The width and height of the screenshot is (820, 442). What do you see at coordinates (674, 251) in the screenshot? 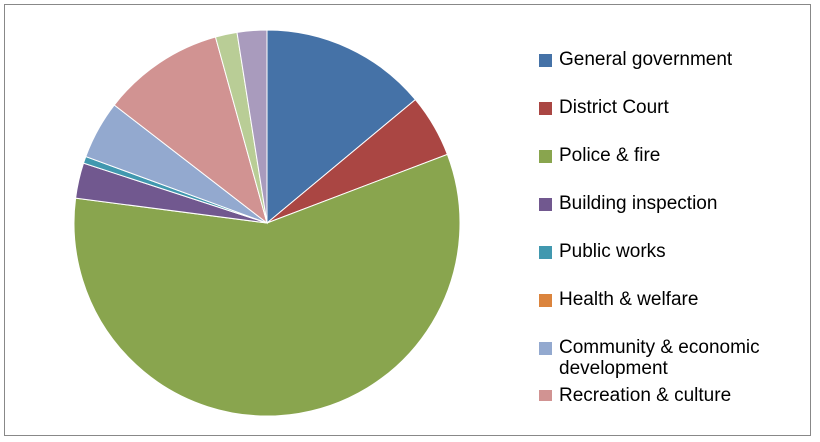
I see `legend-item-public-works: Public works` at bounding box center [674, 251].